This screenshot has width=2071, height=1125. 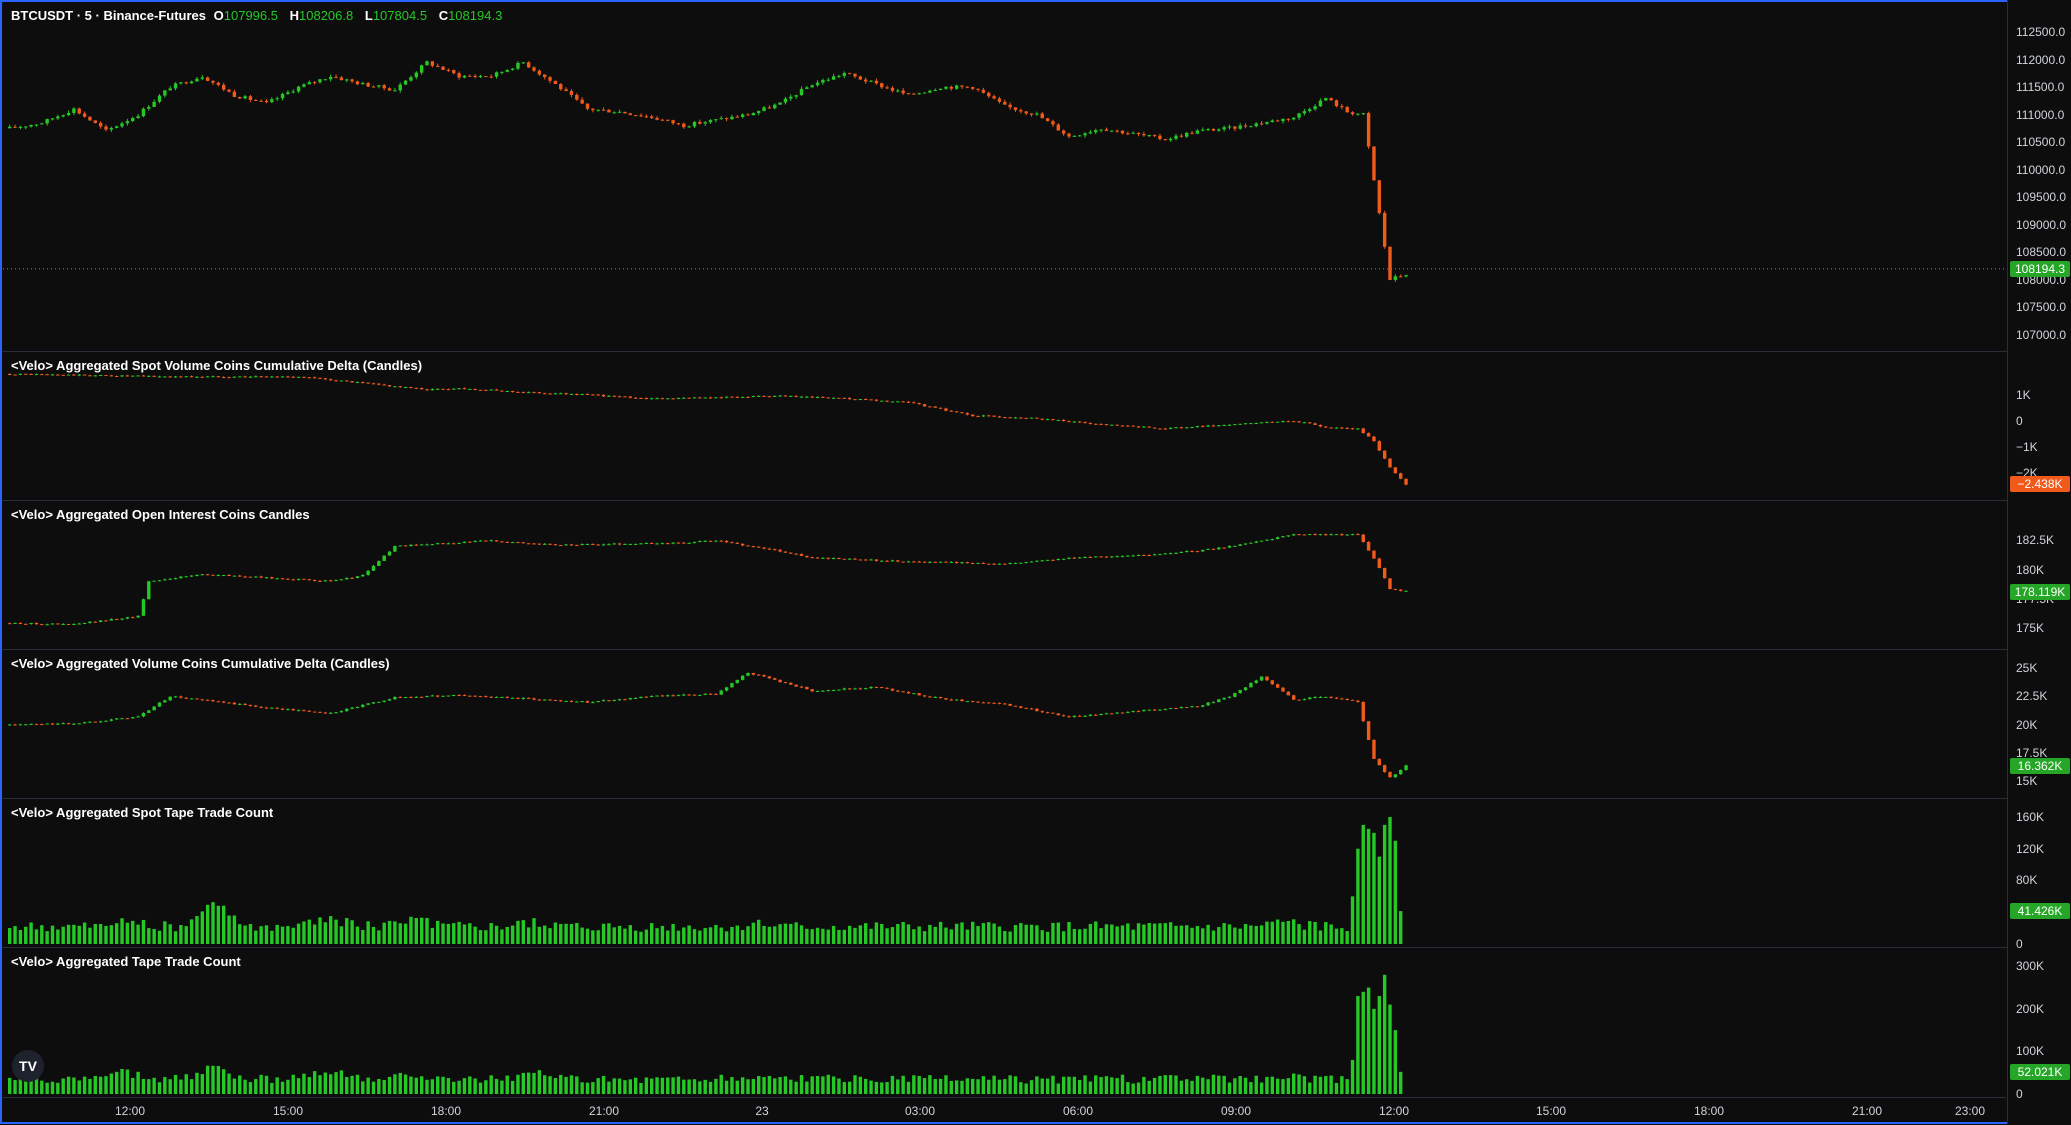 What do you see at coordinates (2019, 1094) in the screenshot?
I see `y-tick-label: 0` at bounding box center [2019, 1094].